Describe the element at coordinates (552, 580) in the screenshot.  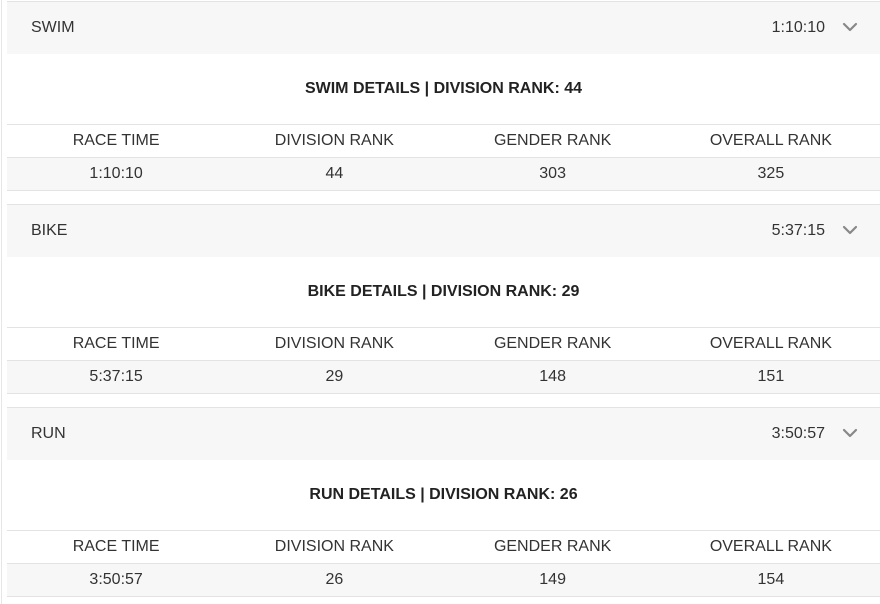
I see `cell-gender-rank: 149` at that location.